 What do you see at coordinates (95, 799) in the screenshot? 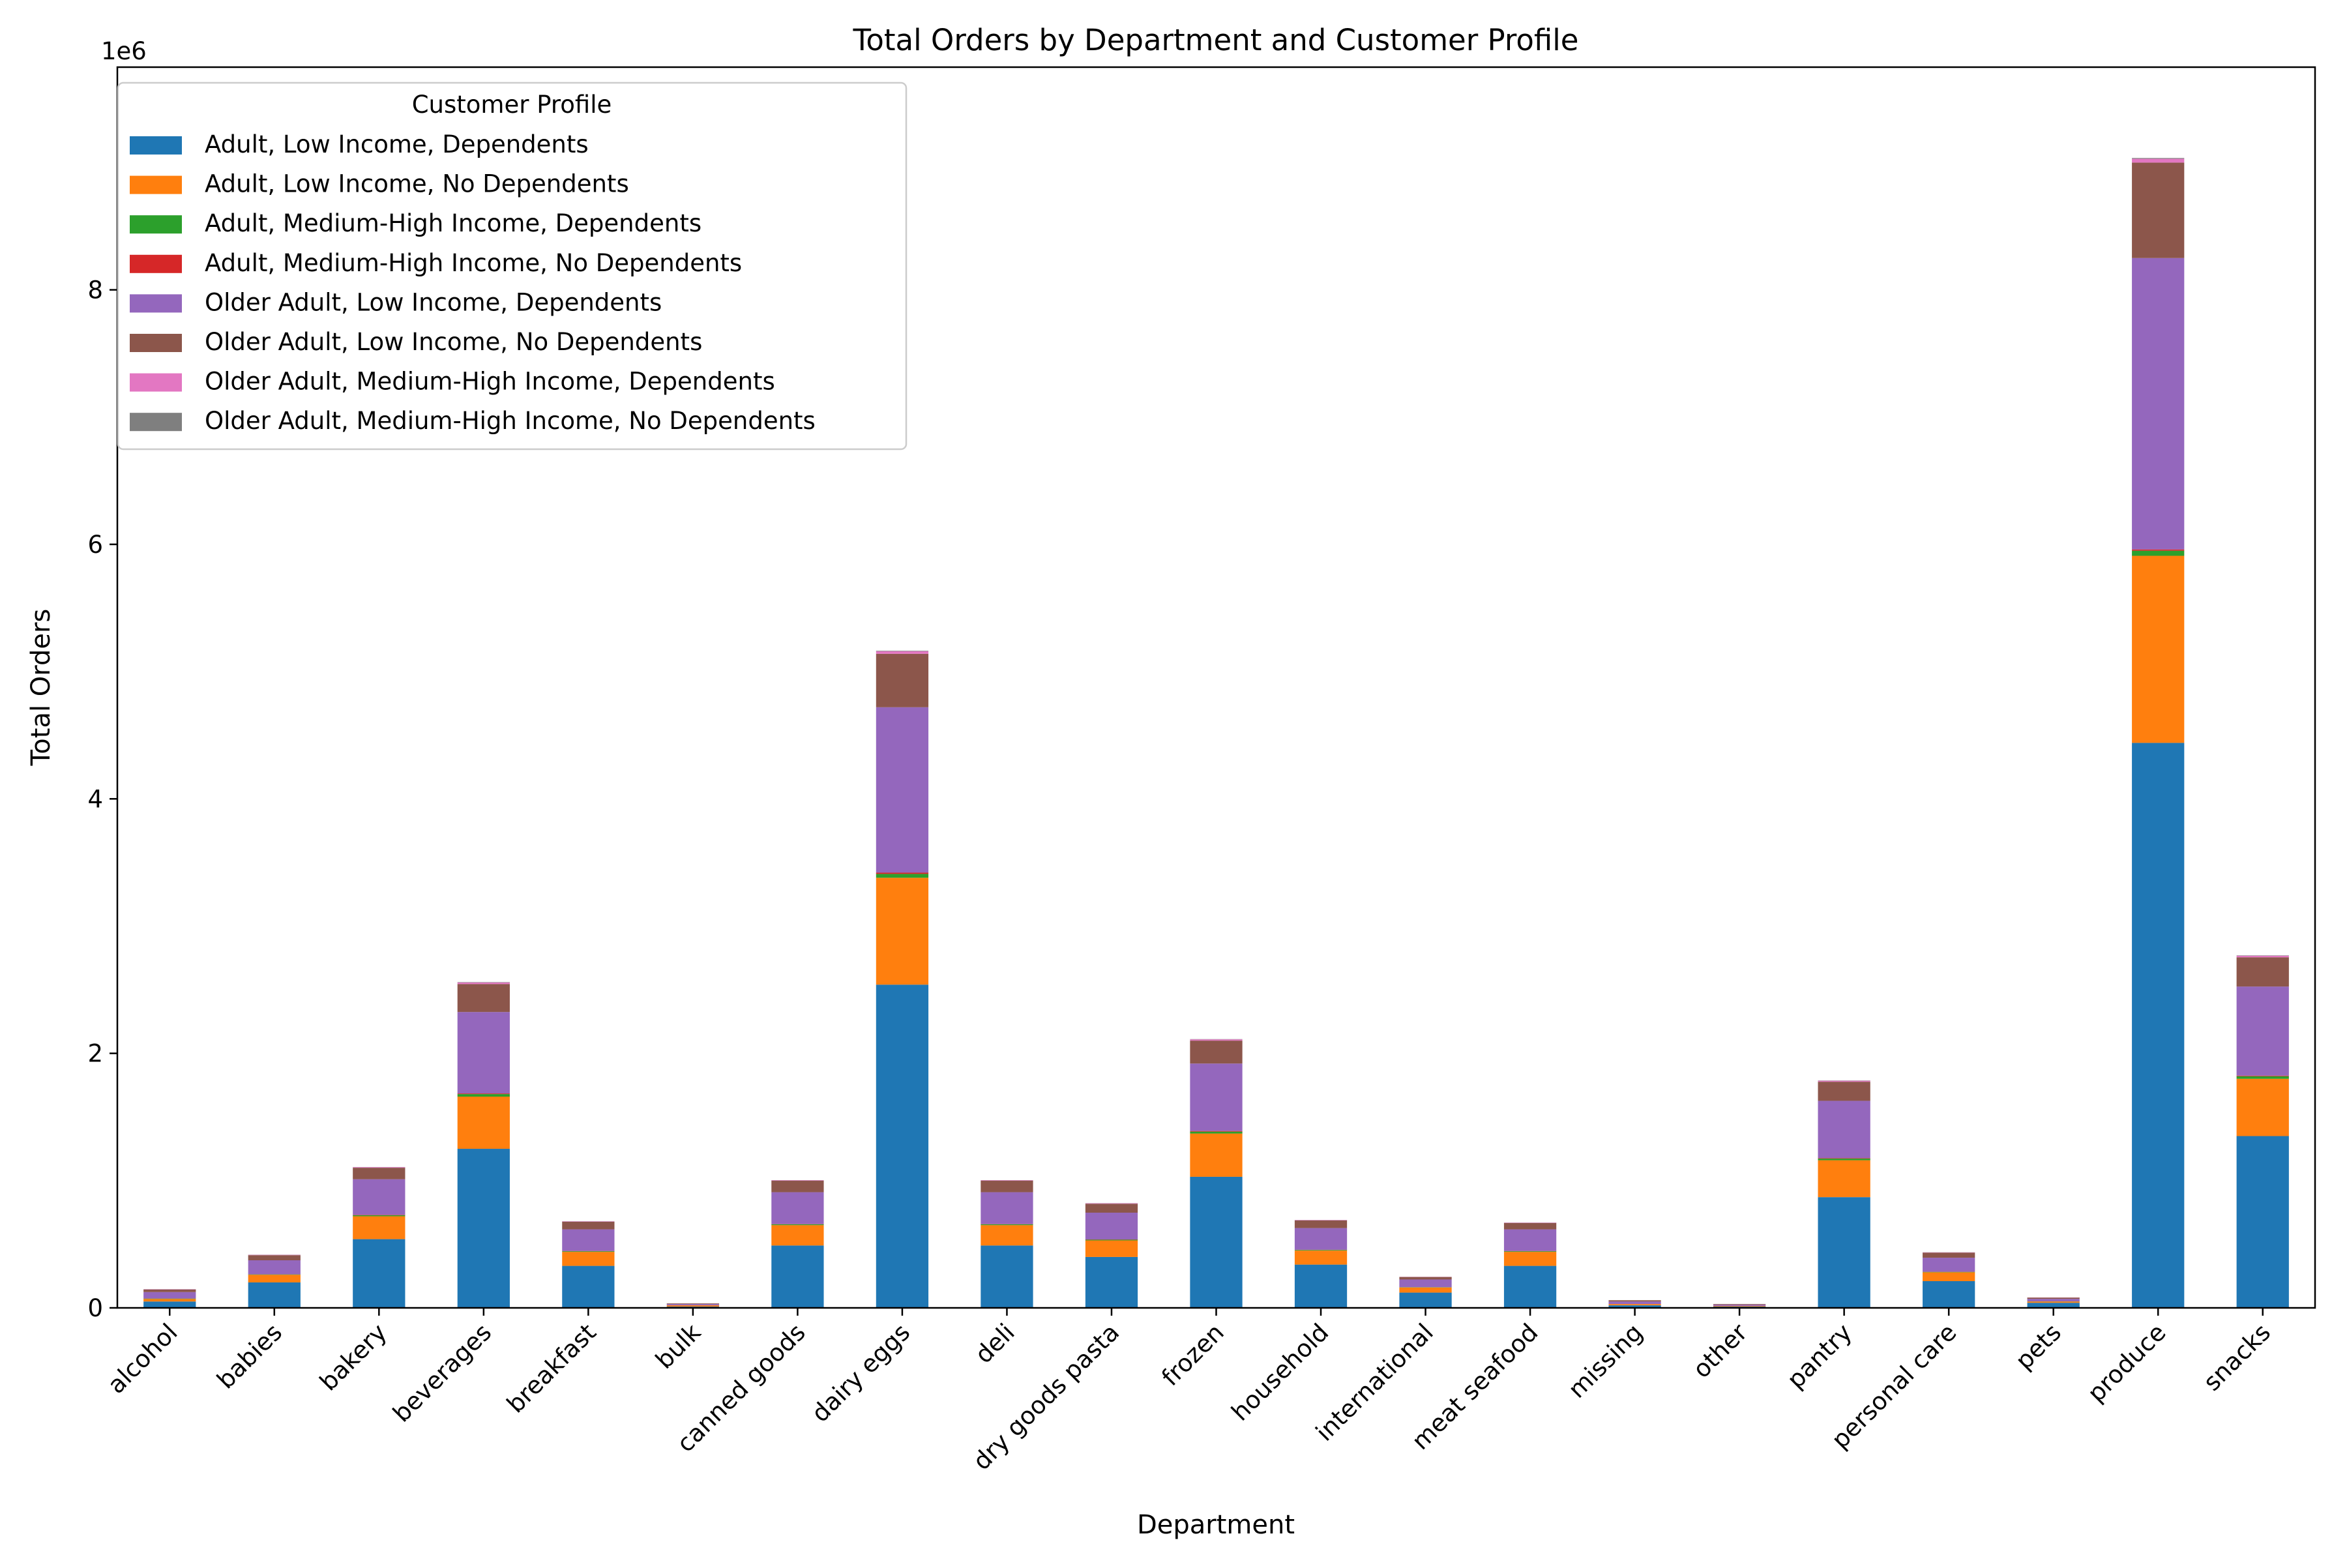
I see `y-tick-label: 4` at bounding box center [95, 799].